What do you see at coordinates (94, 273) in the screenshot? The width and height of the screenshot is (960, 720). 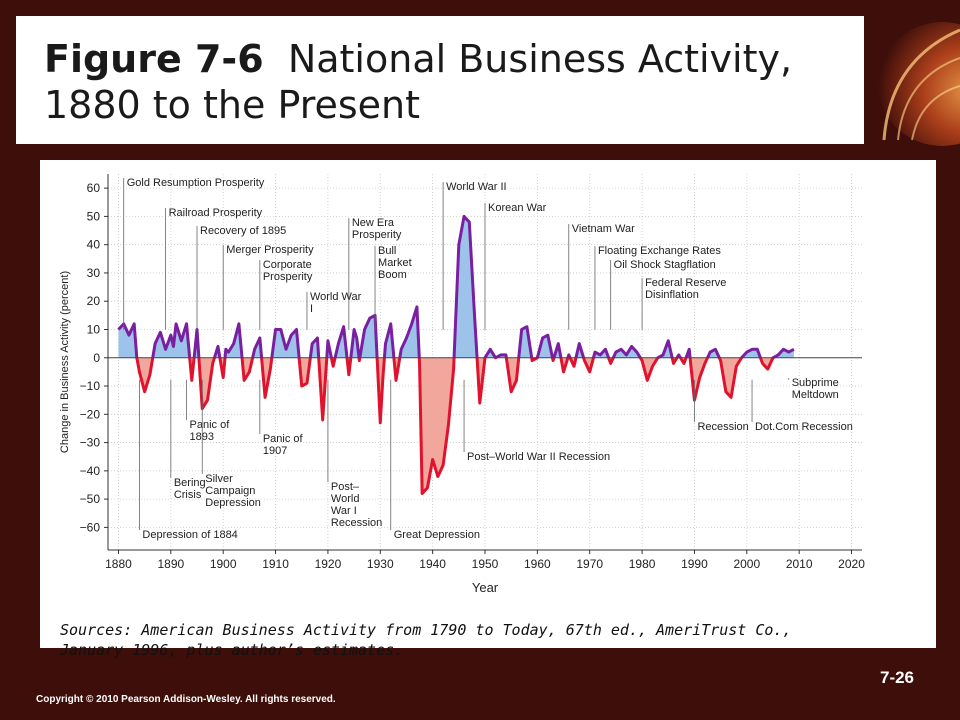 I see `y-tick-label: 30` at bounding box center [94, 273].